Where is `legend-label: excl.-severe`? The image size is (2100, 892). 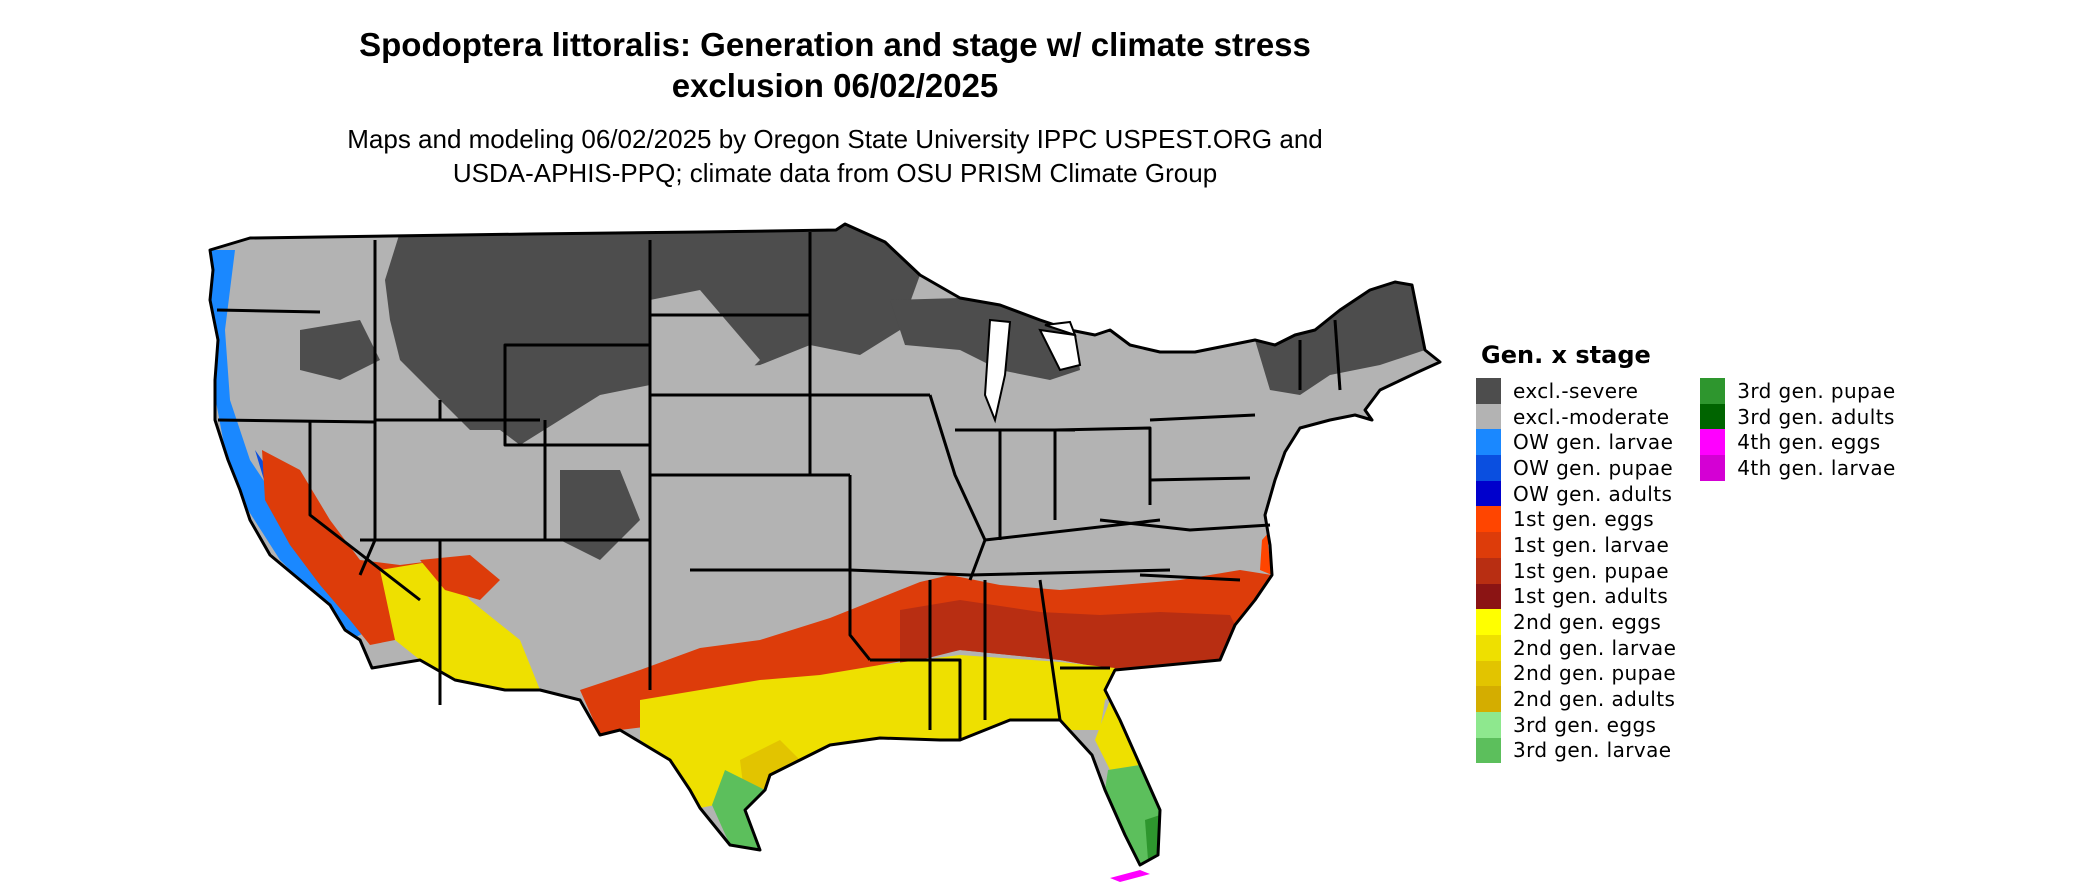 legend-label: excl.-severe is located at coordinates (1576, 390).